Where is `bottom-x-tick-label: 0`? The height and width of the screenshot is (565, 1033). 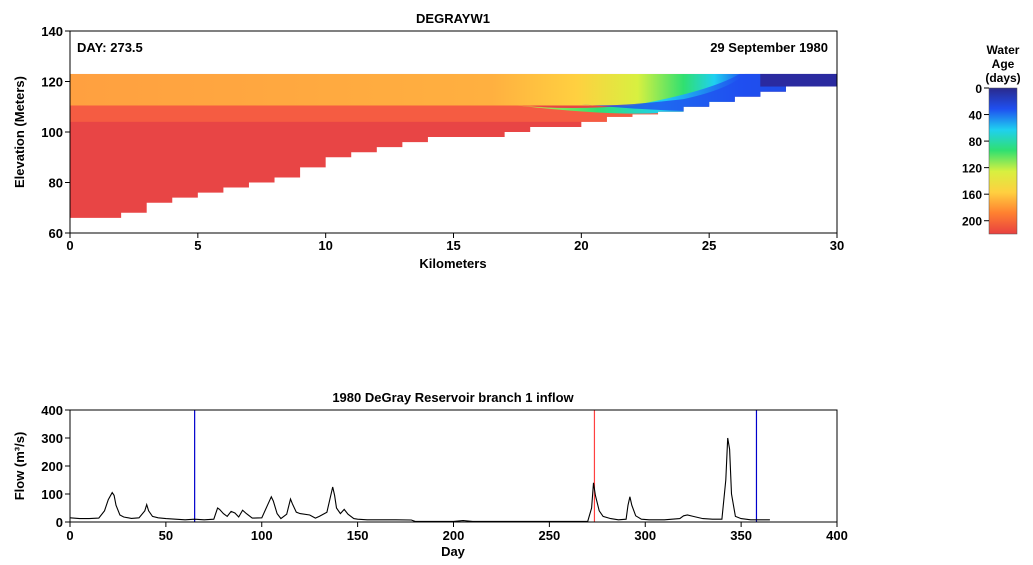
bottom-x-tick-label: 0 is located at coordinates (69, 535).